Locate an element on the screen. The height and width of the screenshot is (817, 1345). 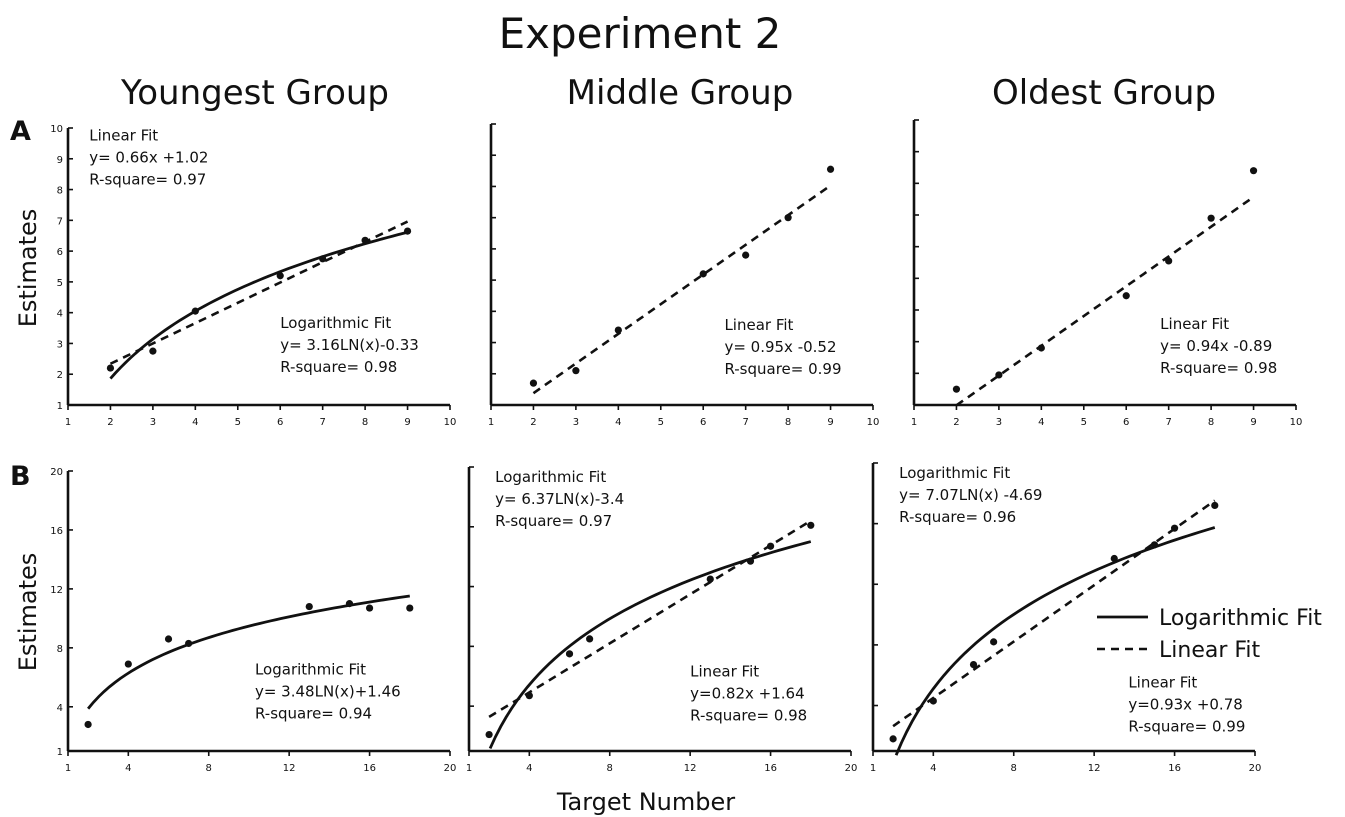
y-tick-label: 16 is located at coordinates (56, 531).